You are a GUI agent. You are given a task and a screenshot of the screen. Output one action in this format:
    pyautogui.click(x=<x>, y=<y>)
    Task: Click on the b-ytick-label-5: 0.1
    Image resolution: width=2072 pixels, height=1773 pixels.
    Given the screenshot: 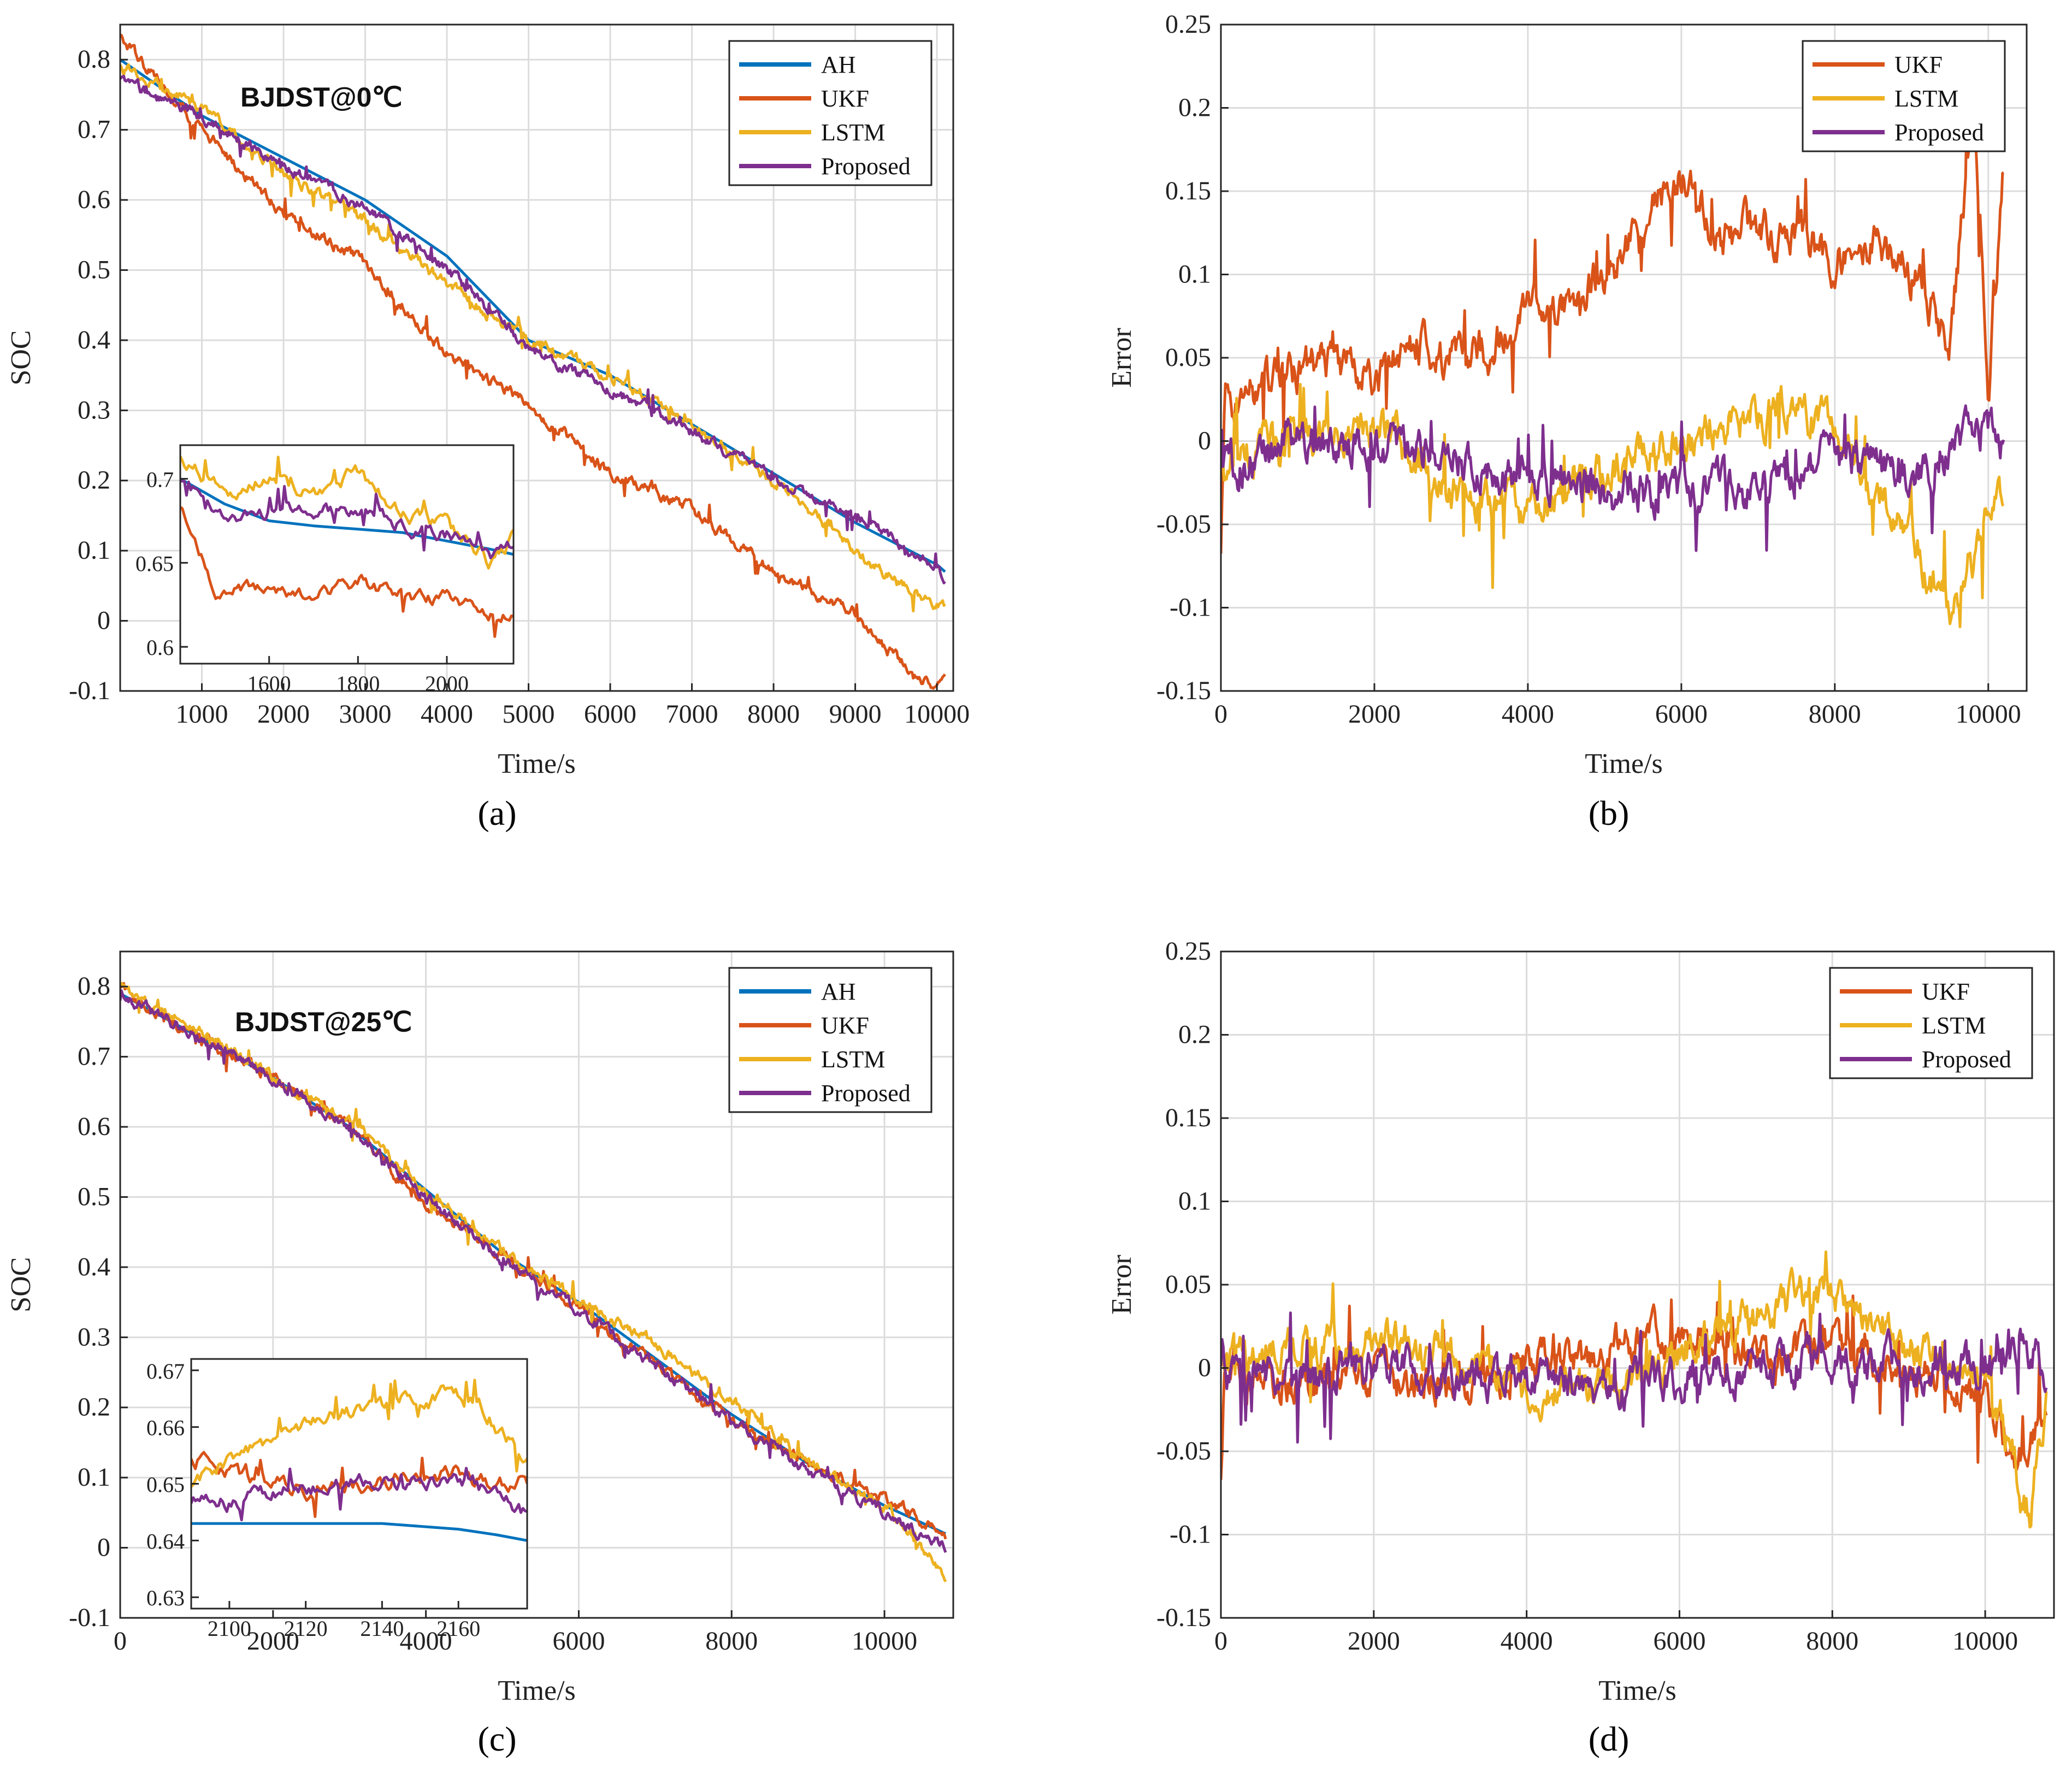 What is the action you would take?
    pyautogui.click(x=1195, y=274)
    